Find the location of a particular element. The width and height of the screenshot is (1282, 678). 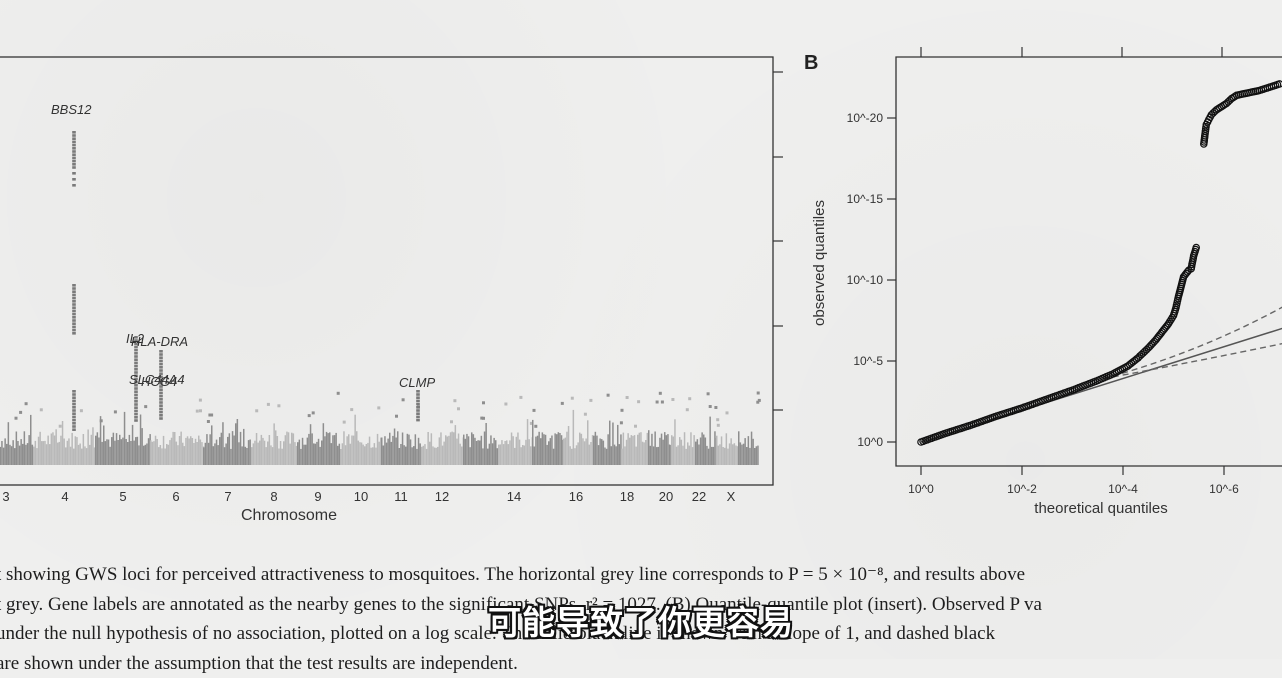

hit-column-clmp is located at coordinates (418, 394).